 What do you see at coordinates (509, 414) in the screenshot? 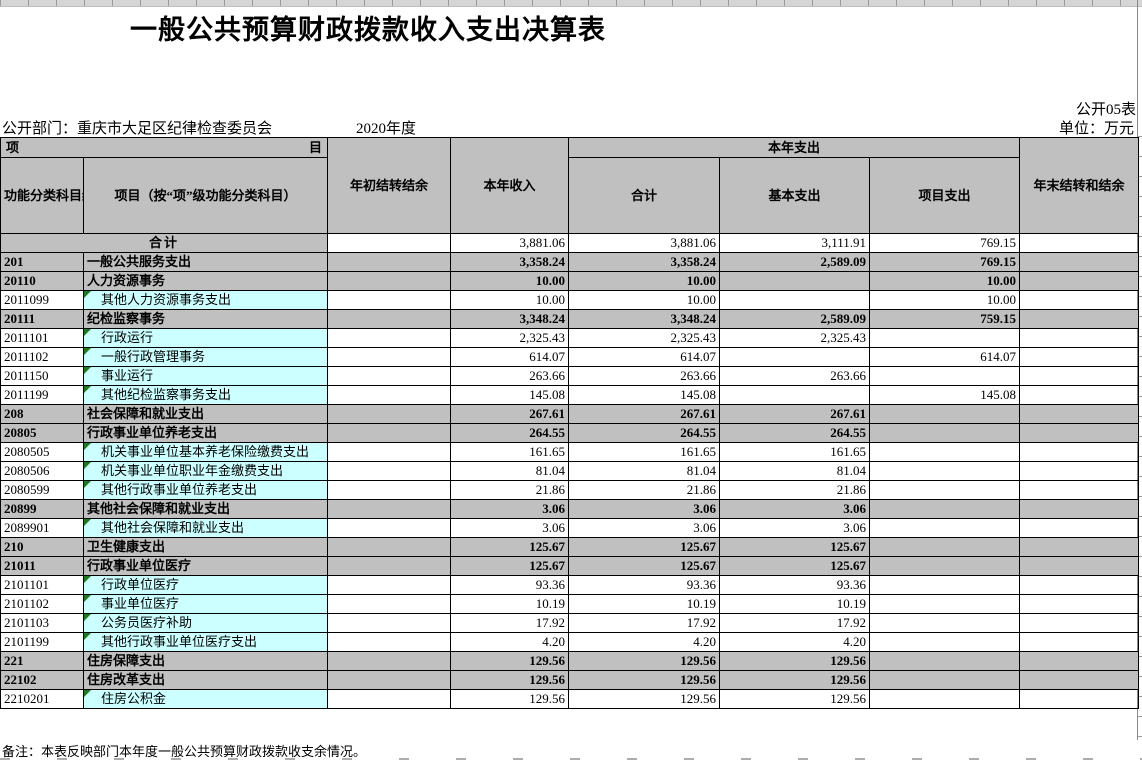
I see `value-cell-income: 267.61` at bounding box center [509, 414].